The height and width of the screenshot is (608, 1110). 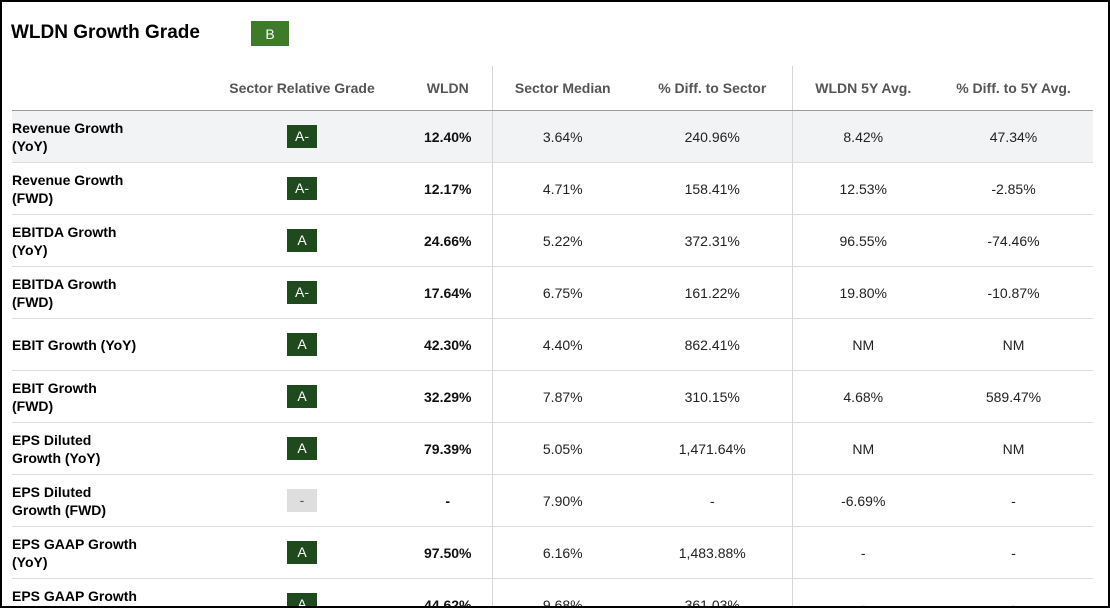 What do you see at coordinates (448, 448) in the screenshot?
I see `wldn-value-cell: 79.39%` at bounding box center [448, 448].